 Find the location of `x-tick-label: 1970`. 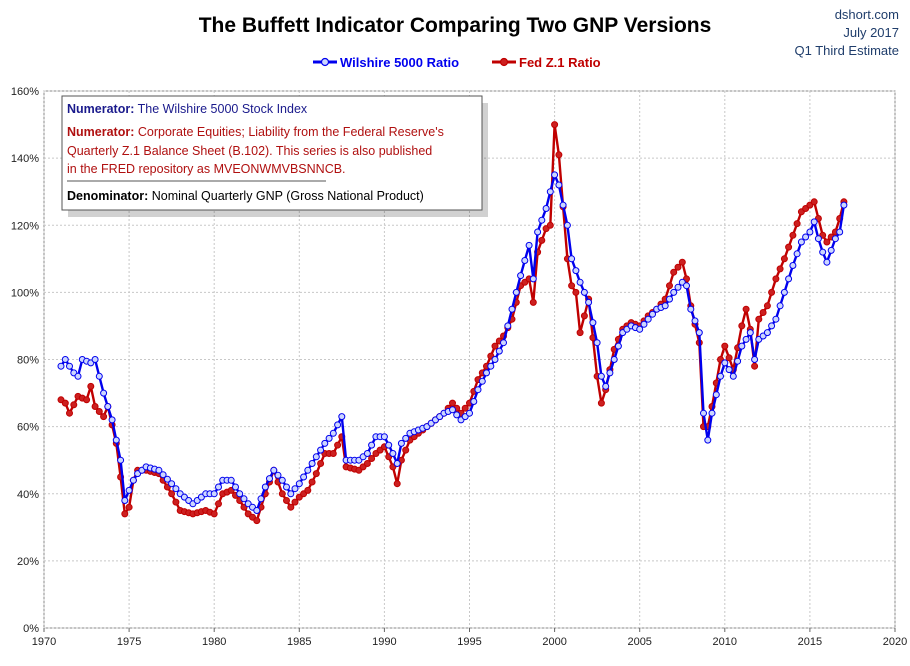

x-tick-label: 1970 is located at coordinates (44, 642).